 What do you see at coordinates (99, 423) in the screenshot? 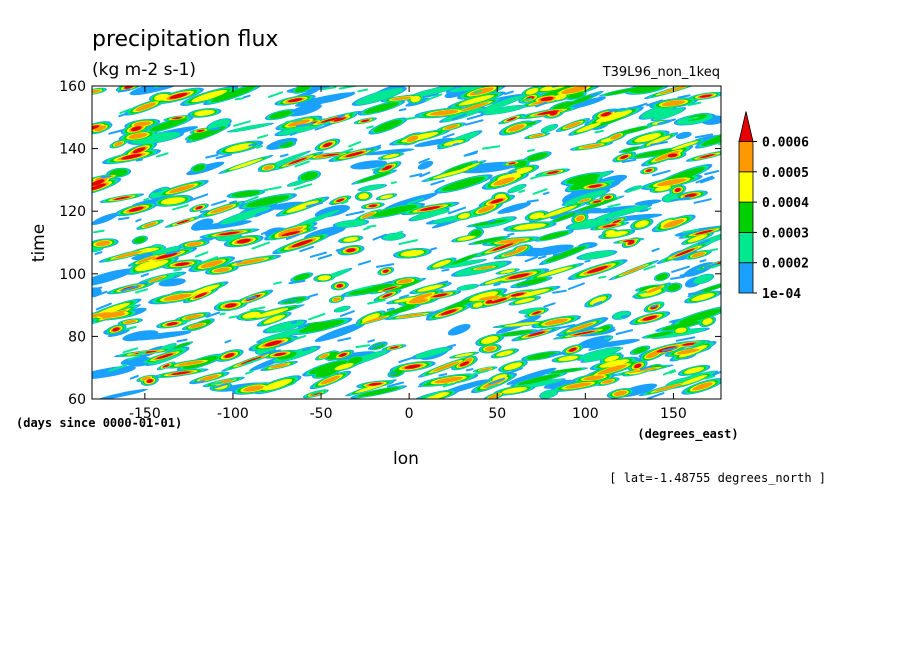
I see `y-axis-units: (days since 0000-01-01)` at bounding box center [99, 423].